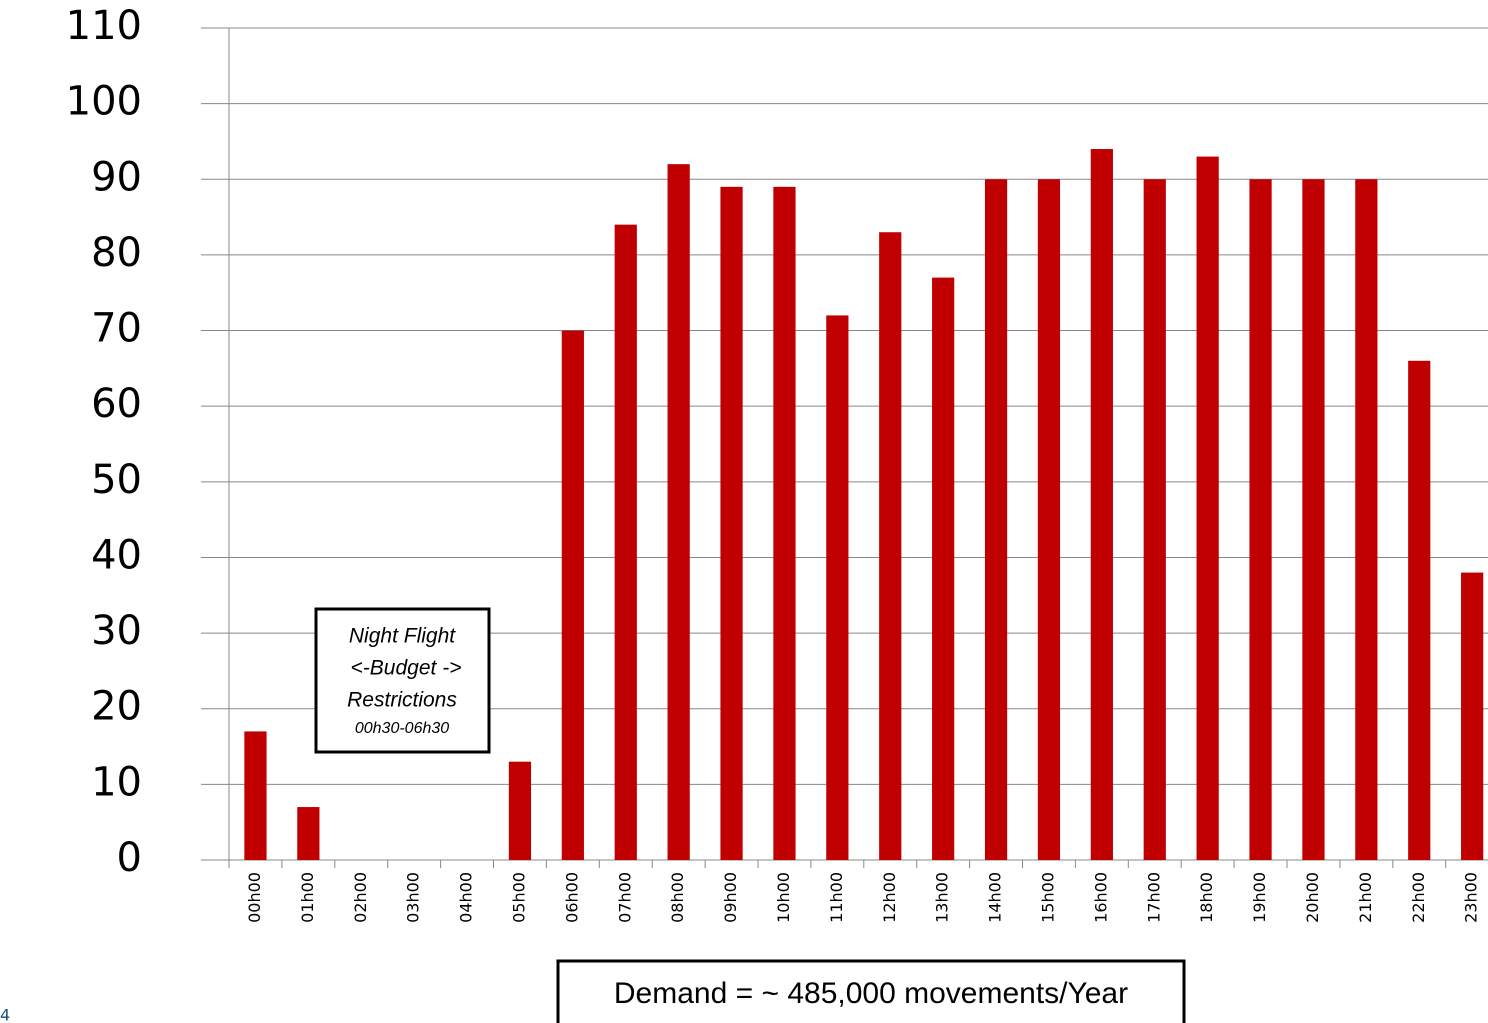  Describe the element at coordinates (942, 897) in the screenshot. I see `x-tick-label: 13h00` at that location.